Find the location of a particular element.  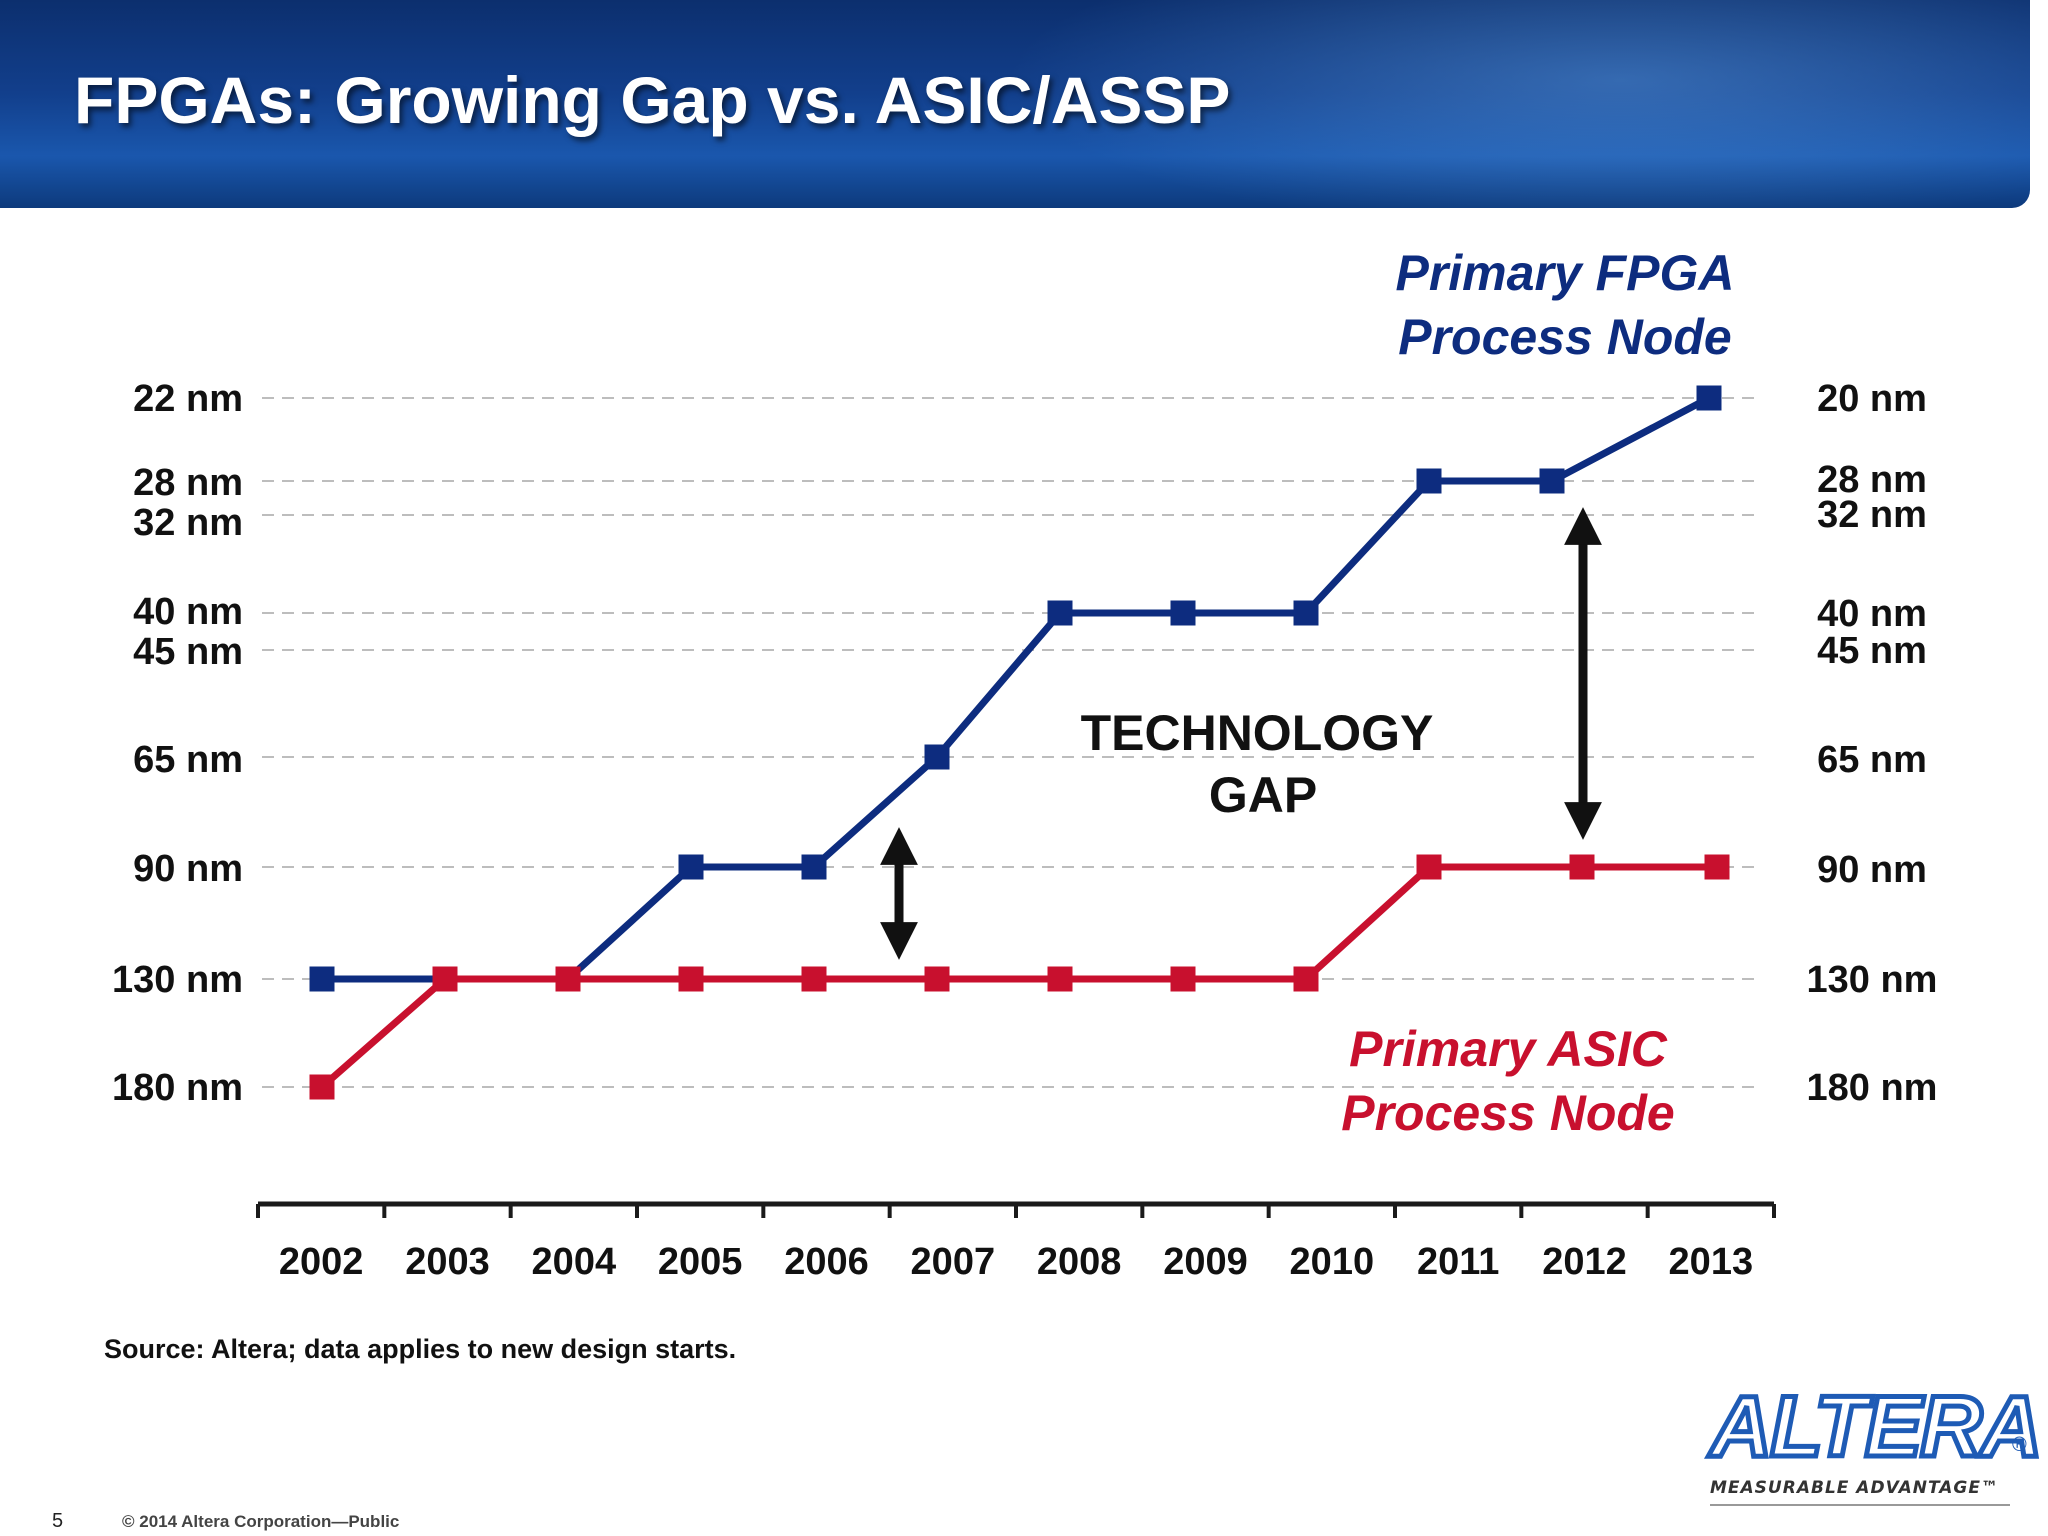

y-tick-label-right: 180 nm is located at coordinates (1872, 1088).